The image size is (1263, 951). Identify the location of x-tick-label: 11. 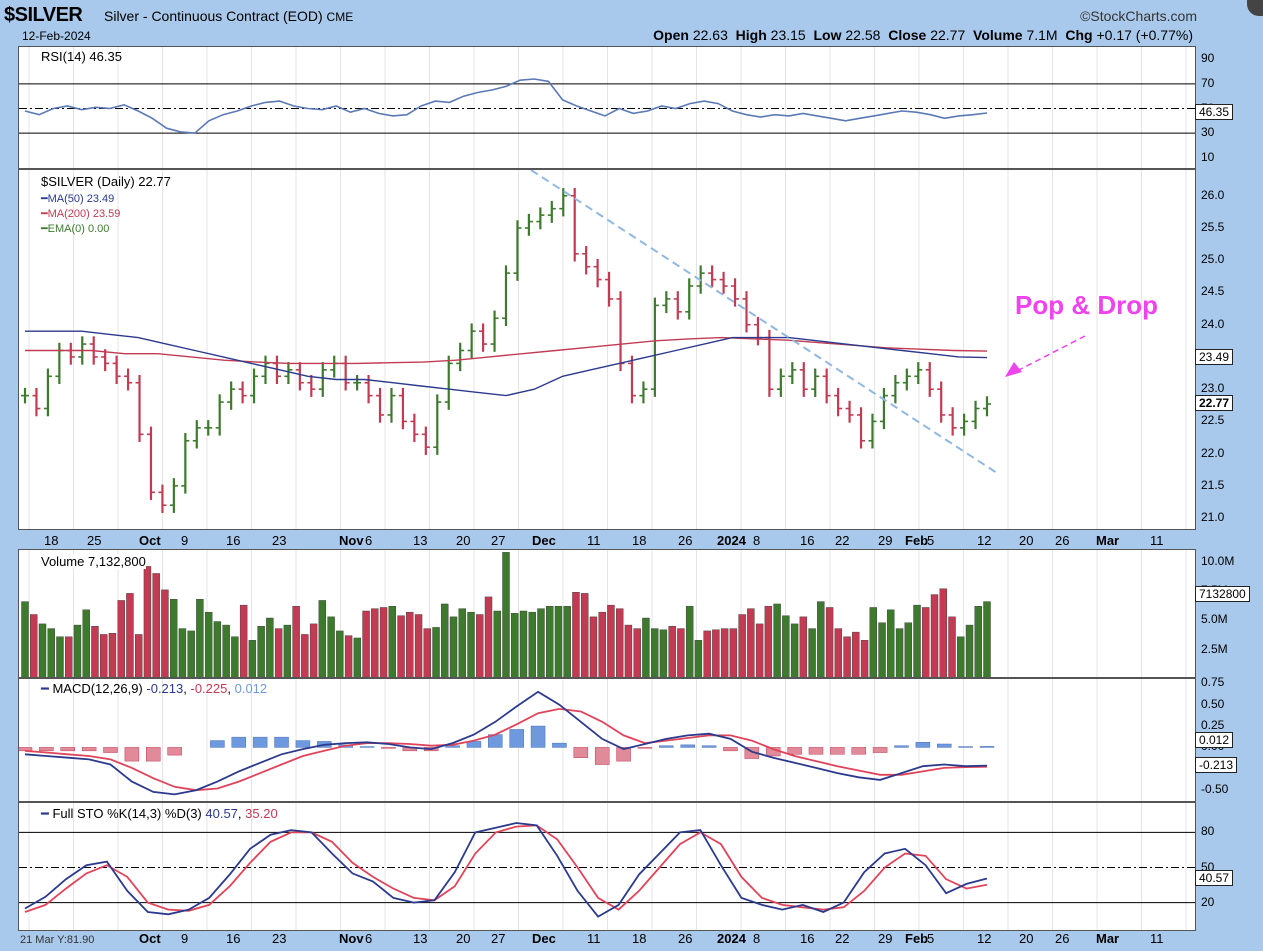
(1157, 938).